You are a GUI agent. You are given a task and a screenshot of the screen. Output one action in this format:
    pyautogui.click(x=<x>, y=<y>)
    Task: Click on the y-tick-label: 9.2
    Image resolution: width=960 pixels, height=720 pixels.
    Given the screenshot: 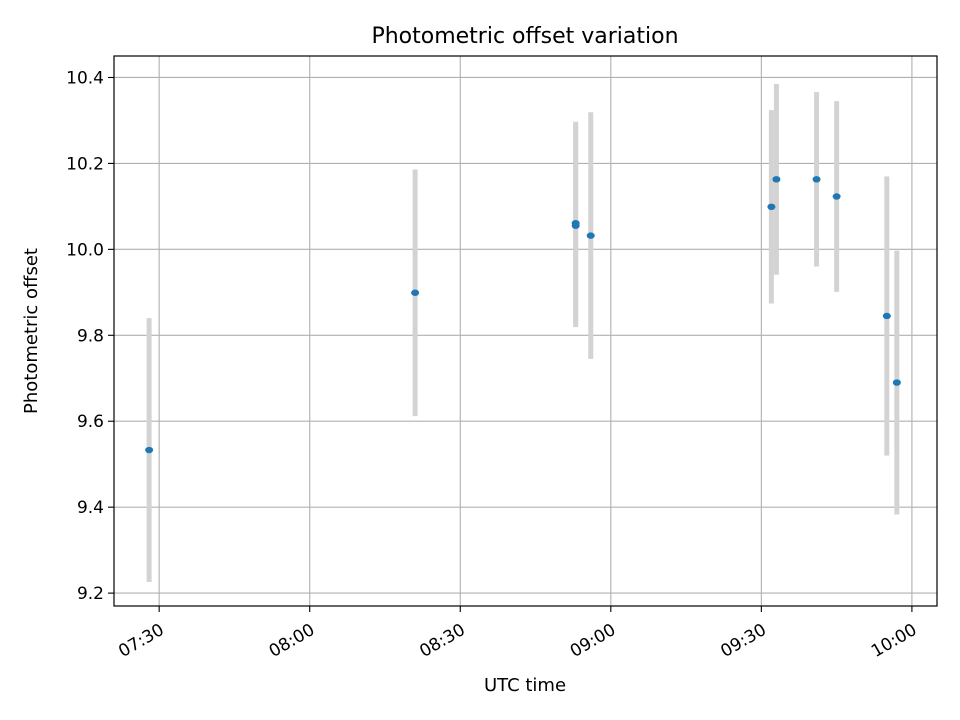 What is the action you would take?
    pyautogui.click(x=90, y=594)
    